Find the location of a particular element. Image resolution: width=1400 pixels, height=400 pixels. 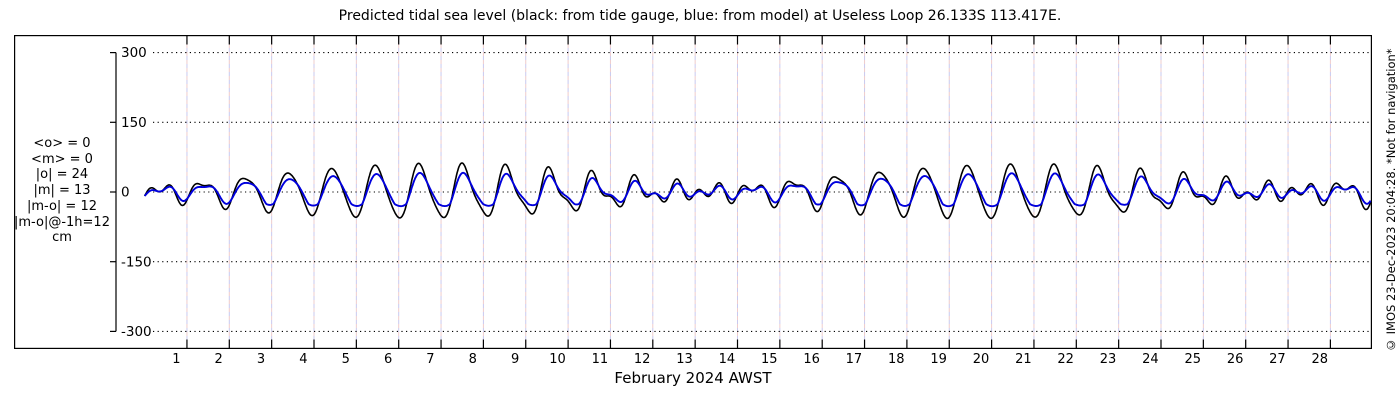

model-series is located at coordinates (757, 189).